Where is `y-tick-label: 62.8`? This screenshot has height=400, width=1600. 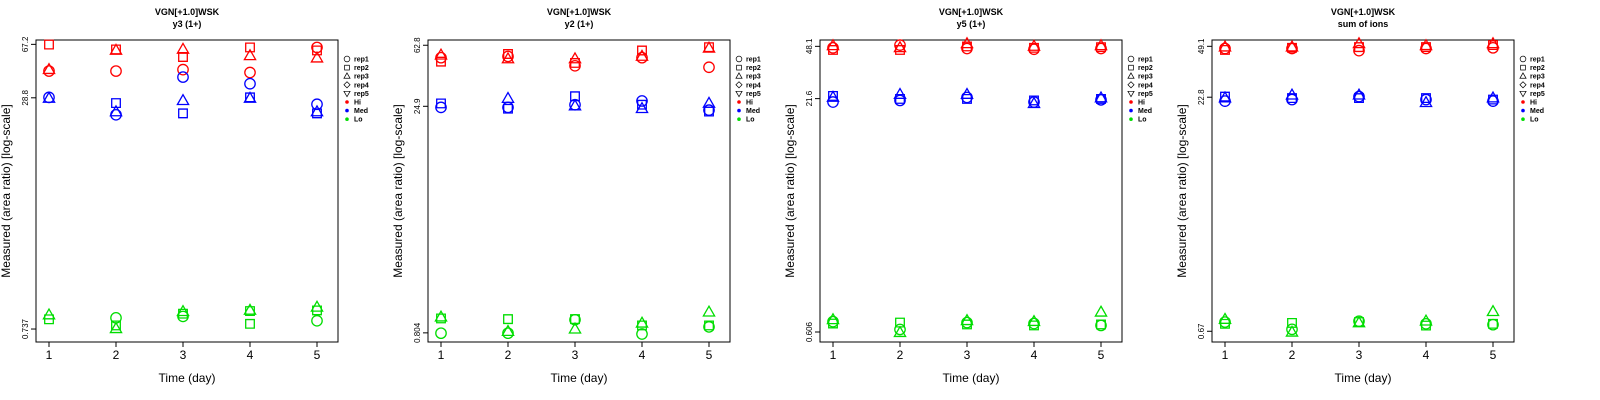 y-tick-label: 62.8 is located at coordinates (417, 45).